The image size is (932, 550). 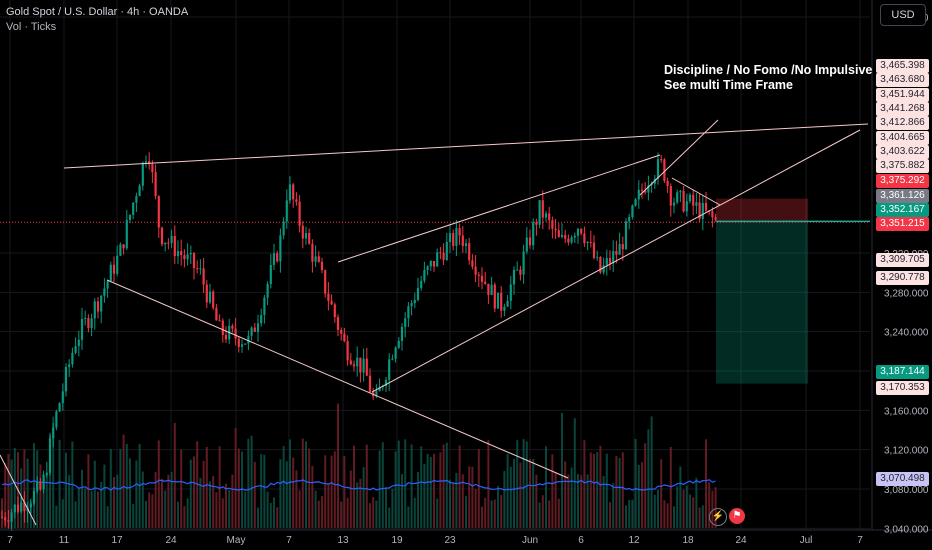 What do you see at coordinates (902, 66) in the screenshot?
I see `price-label: 3,465.398` at bounding box center [902, 66].